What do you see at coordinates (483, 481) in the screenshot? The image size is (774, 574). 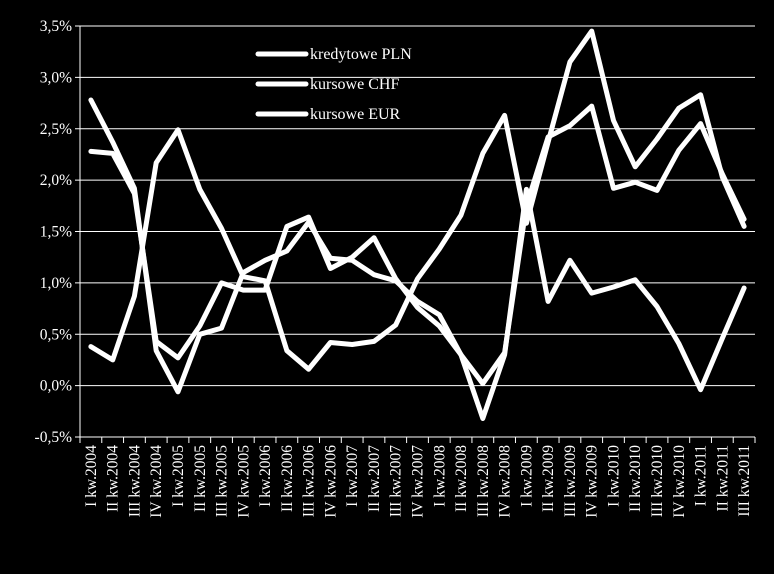 I see `x-tick-label: III kw.2008` at bounding box center [483, 481].